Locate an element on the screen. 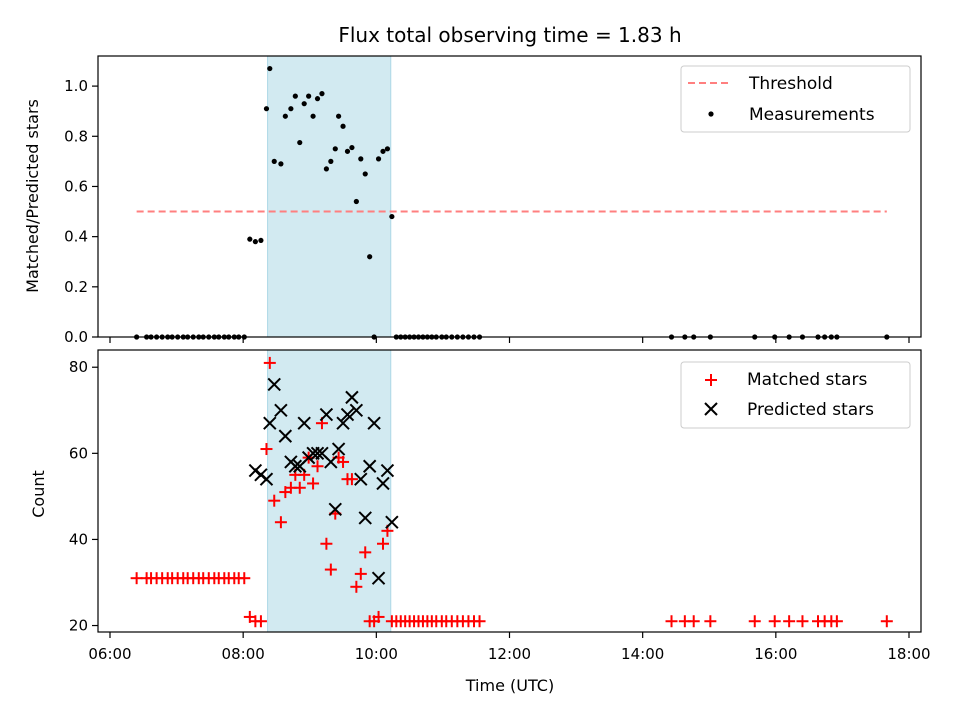  top-y-tick-label: 1.0 is located at coordinates (76, 86).